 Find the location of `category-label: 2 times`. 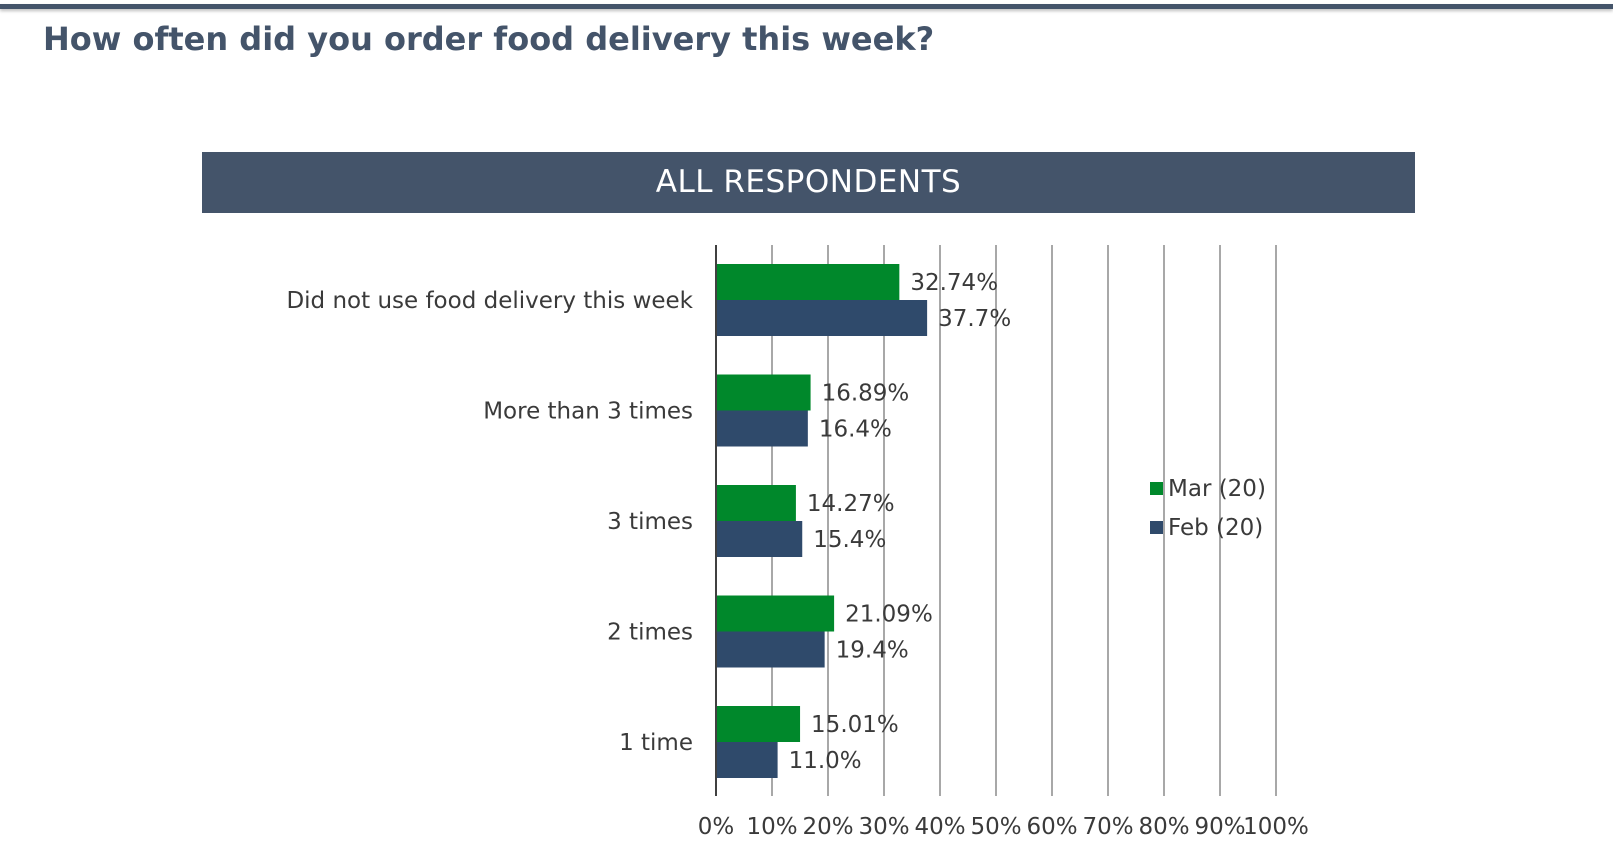

category-label: 2 times is located at coordinates (650, 633).